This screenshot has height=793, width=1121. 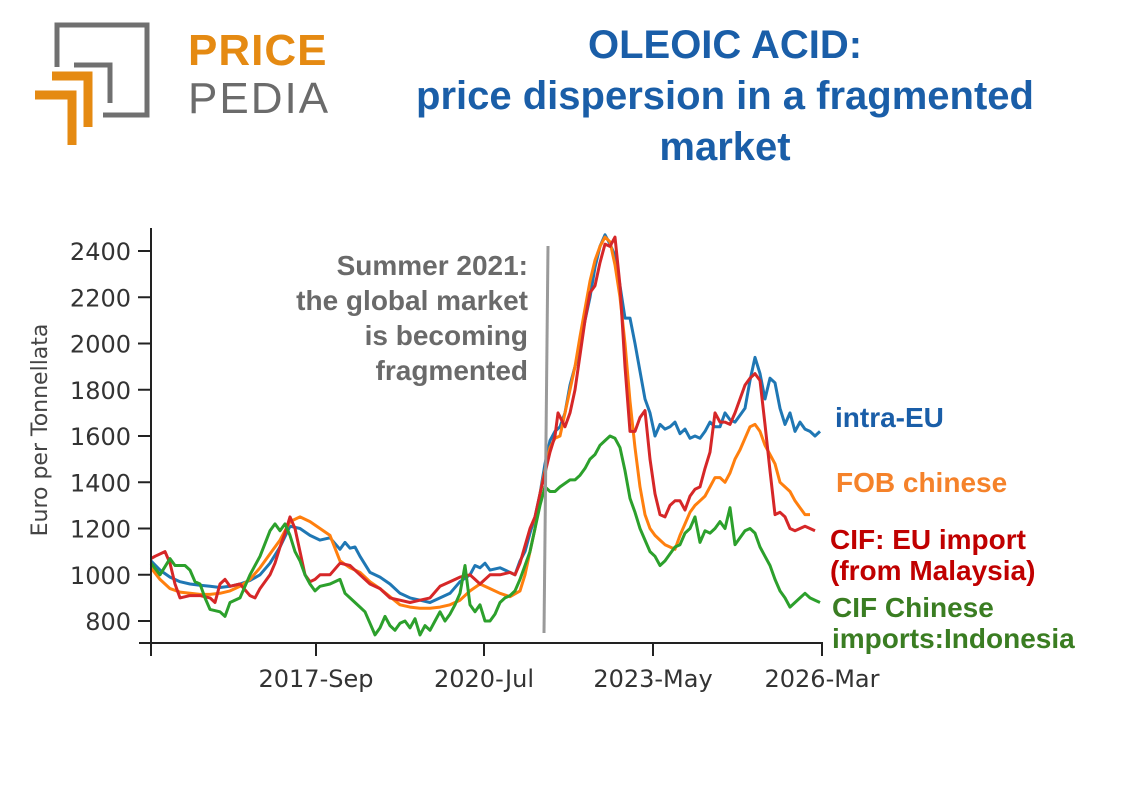 What do you see at coordinates (259, 98) in the screenshot?
I see `logo-text-pedia: PEDIA` at bounding box center [259, 98].